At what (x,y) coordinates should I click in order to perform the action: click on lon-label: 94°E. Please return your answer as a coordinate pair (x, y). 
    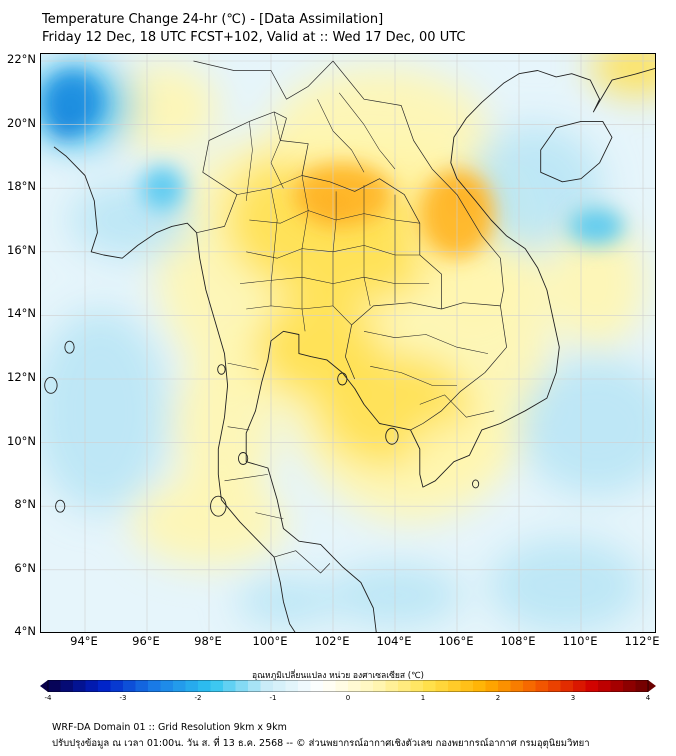
    Looking at the image, I should click on (84, 641).